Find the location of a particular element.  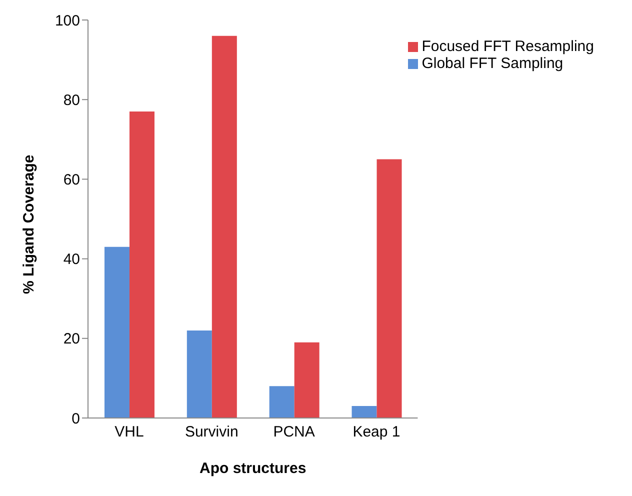

y-axis-title: % Ligand Coverage is located at coordinates (29, 224).